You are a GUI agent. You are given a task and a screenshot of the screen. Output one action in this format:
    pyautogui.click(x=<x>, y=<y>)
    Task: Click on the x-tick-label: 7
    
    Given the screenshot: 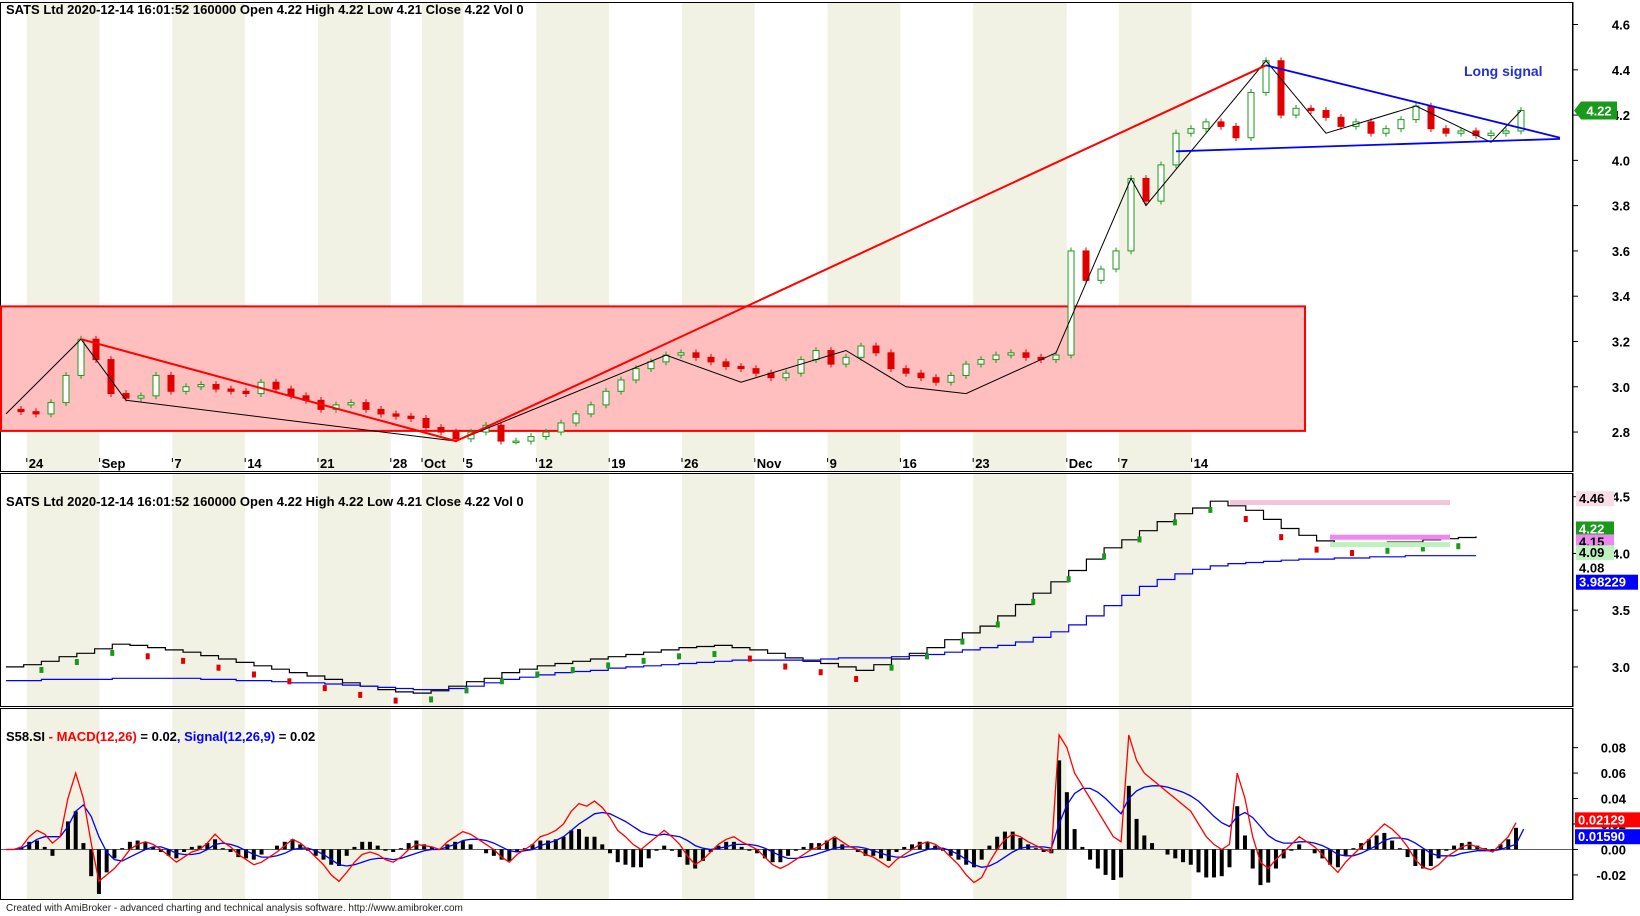 What is the action you would take?
    pyautogui.click(x=1124, y=463)
    